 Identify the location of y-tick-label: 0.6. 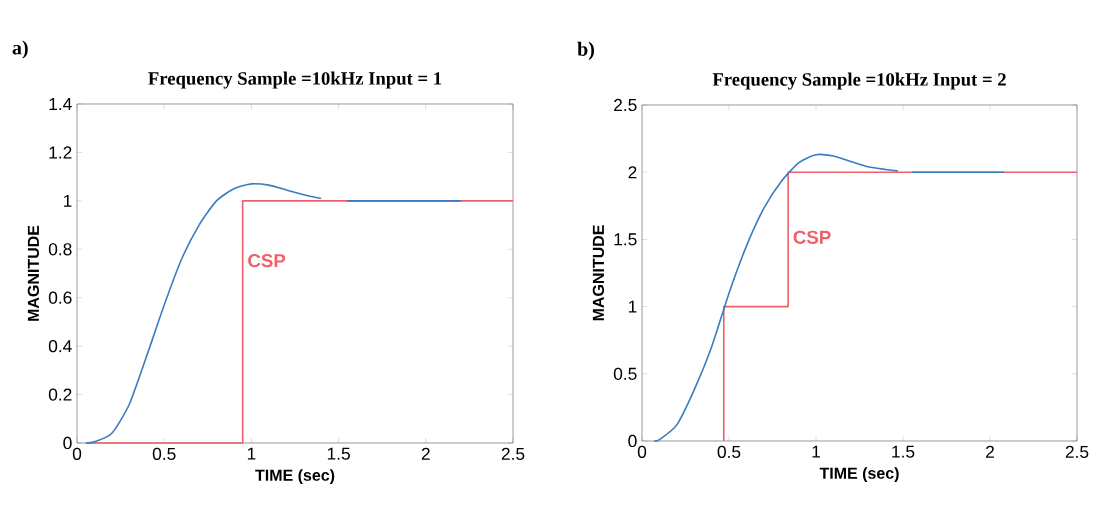
(60, 297).